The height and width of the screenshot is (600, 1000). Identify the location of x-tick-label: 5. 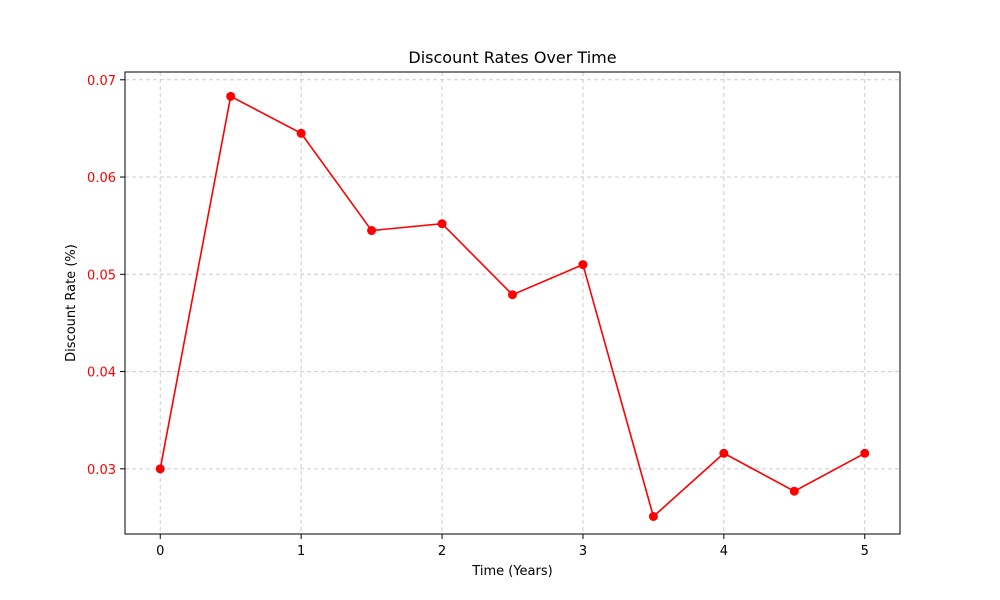
(865, 551).